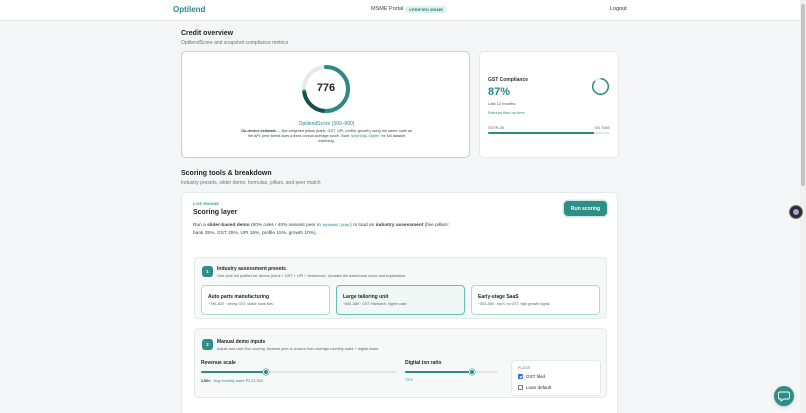  Describe the element at coordinates (207, 344) in the screenshot. I see `step-badge-2: 2` at that location.